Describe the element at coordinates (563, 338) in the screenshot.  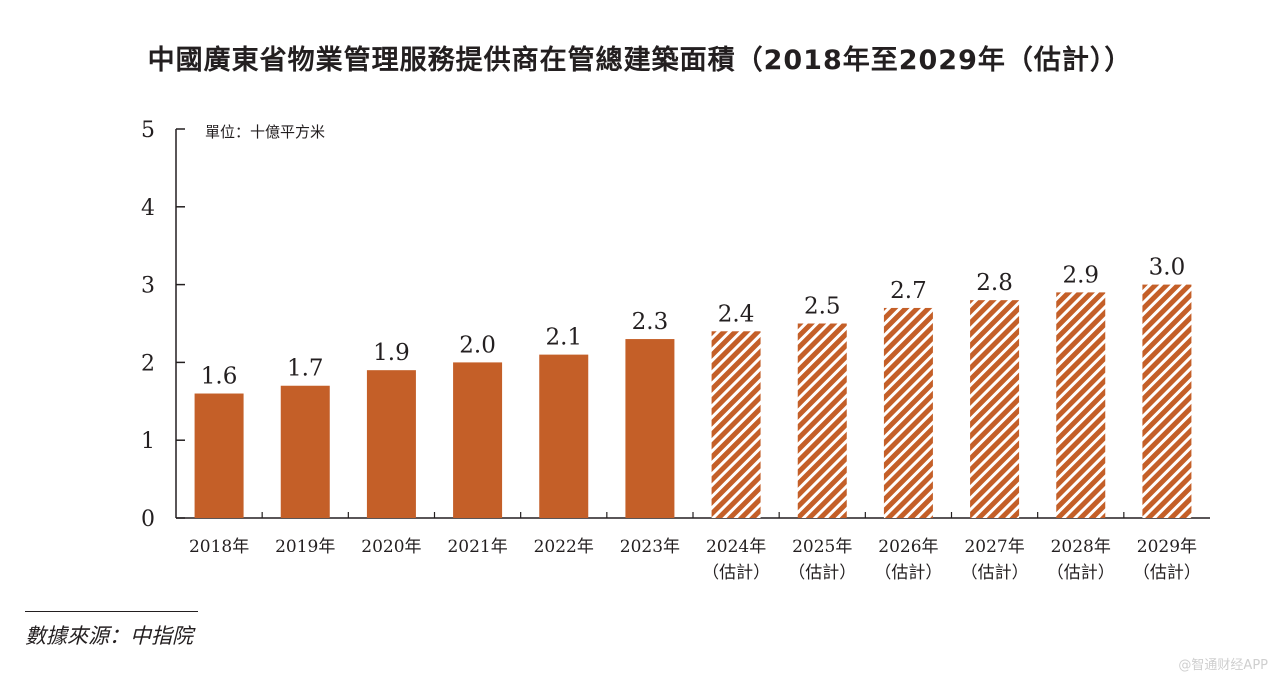
I see `bar-value-label: 2.1` at that location.